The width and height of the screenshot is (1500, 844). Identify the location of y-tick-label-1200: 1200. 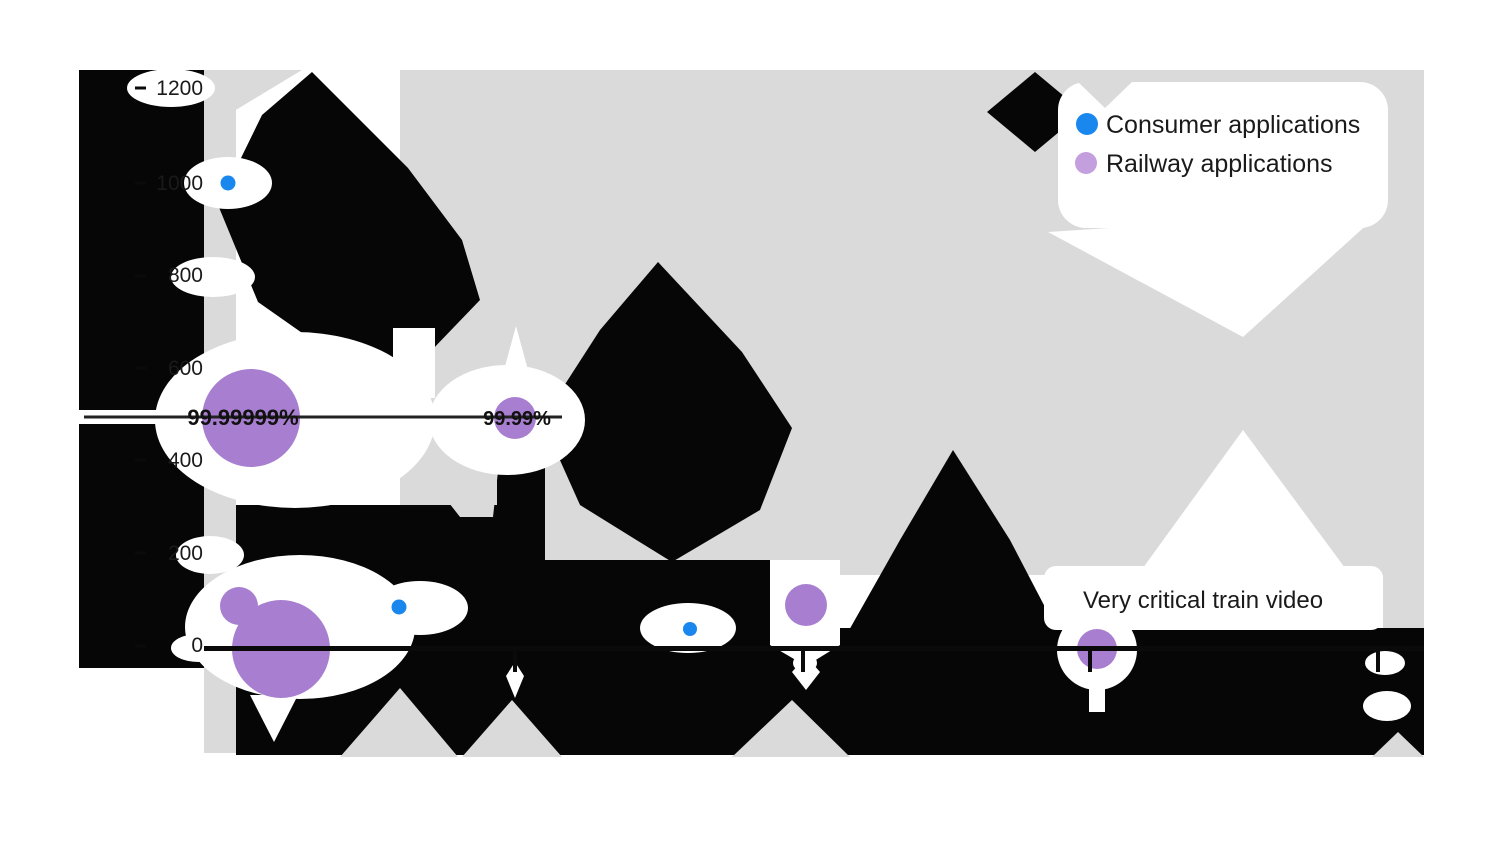
(179, 88).